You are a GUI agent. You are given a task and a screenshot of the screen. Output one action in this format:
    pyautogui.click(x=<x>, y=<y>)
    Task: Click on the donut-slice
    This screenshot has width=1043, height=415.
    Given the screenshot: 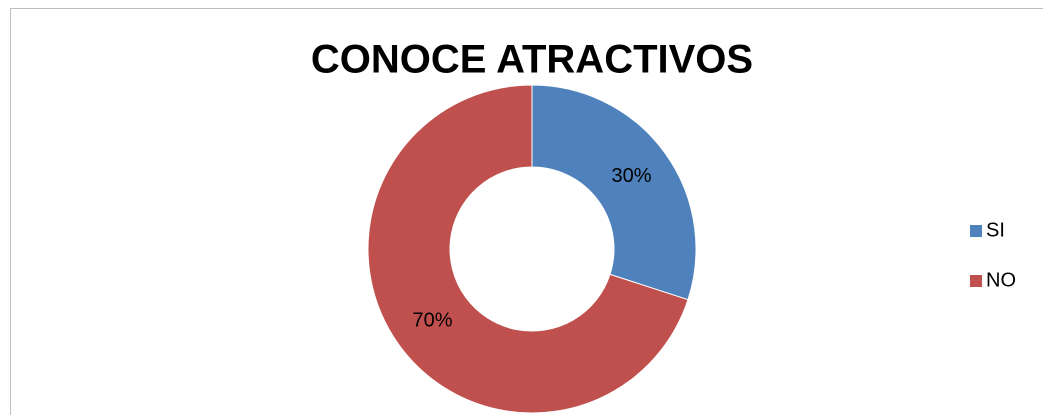 What is the action you would take?
    pyautogui.click(x=614, y=192)
    